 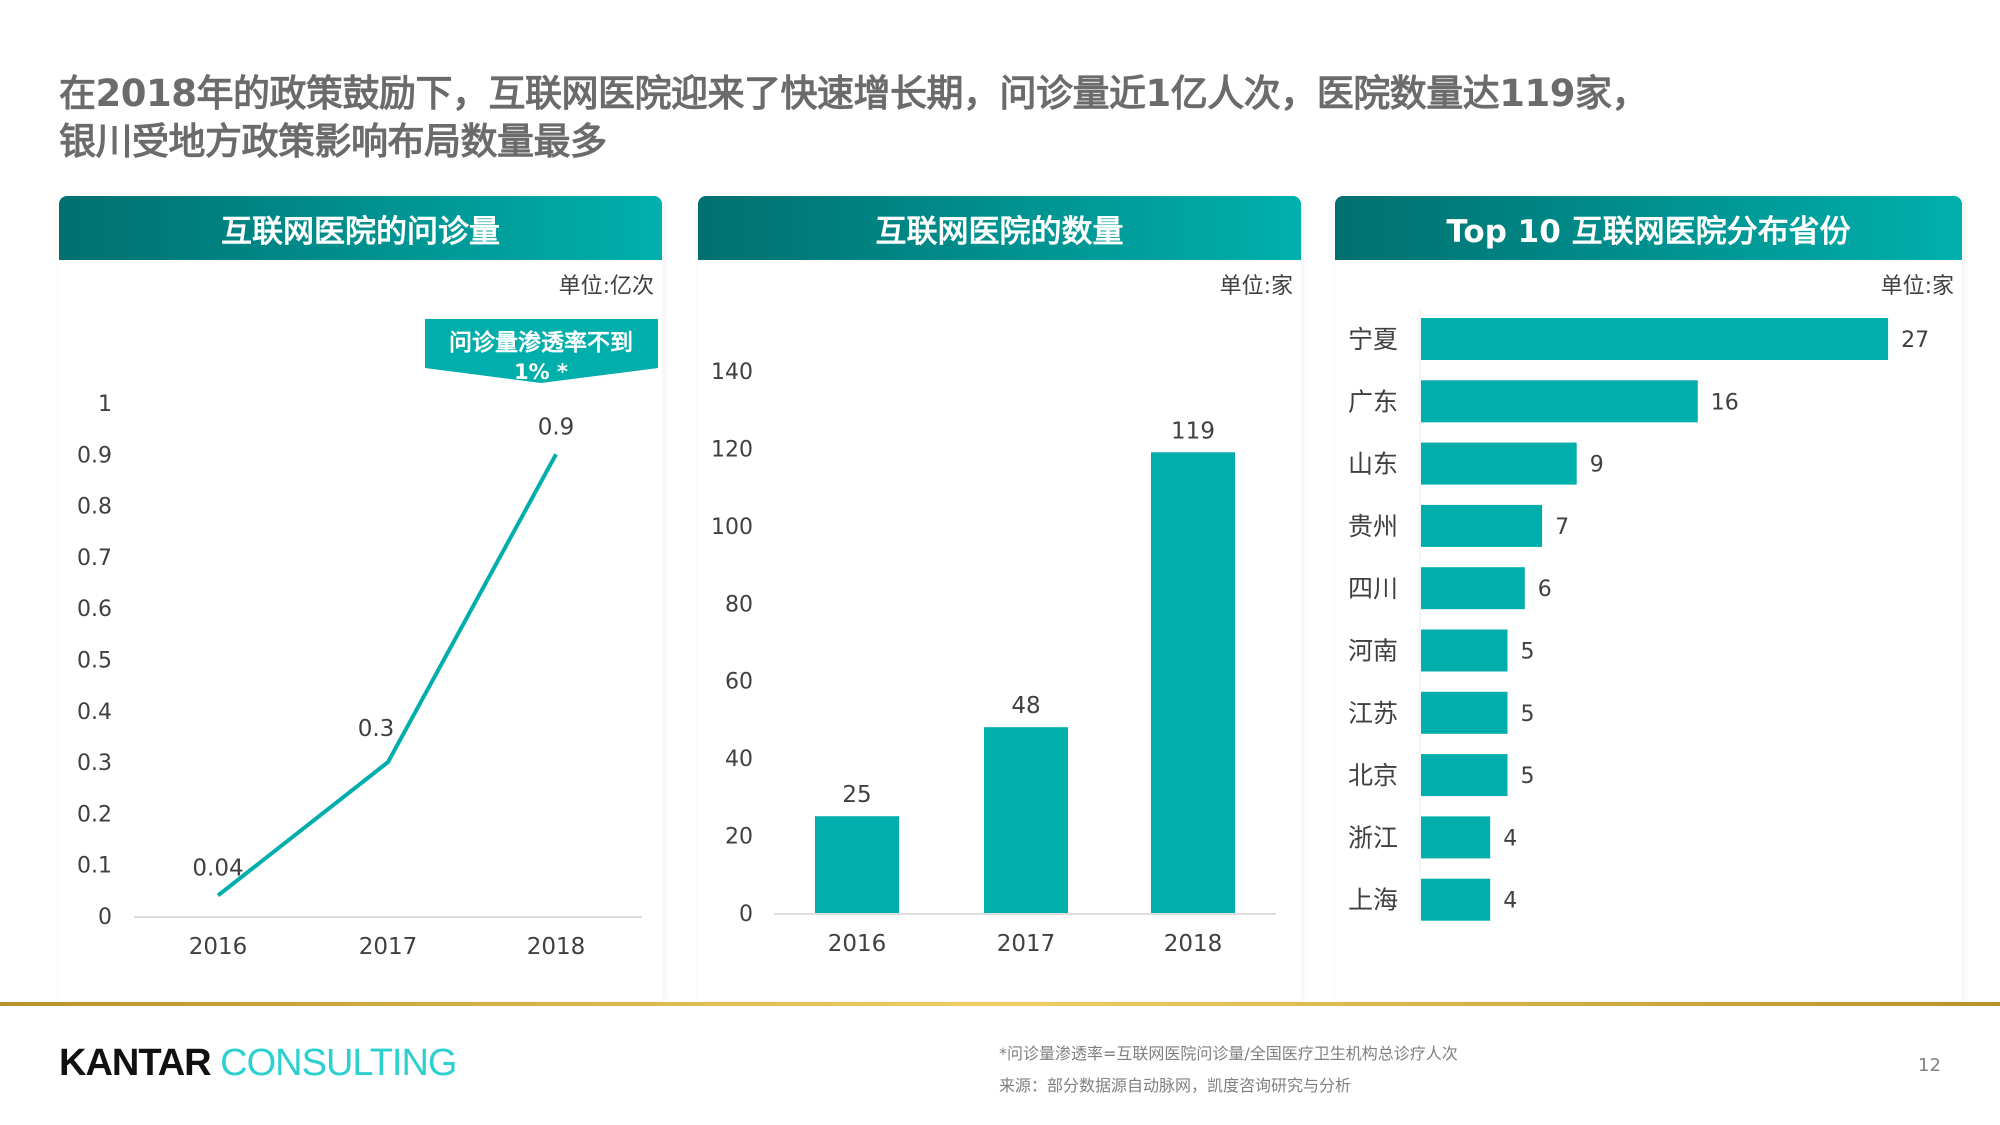 I want to click on data-label: 48, so click(x=1025, y=706).